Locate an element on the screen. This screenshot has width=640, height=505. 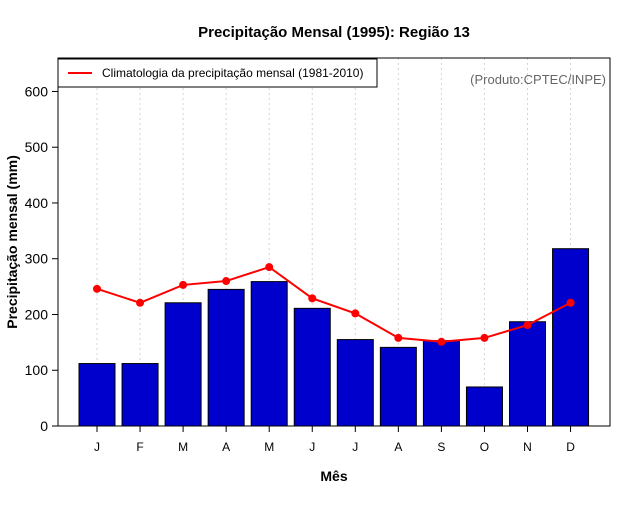
chart-title: Precipitação Mensal (1995): Região 13 is located at coordinates (334, 32).